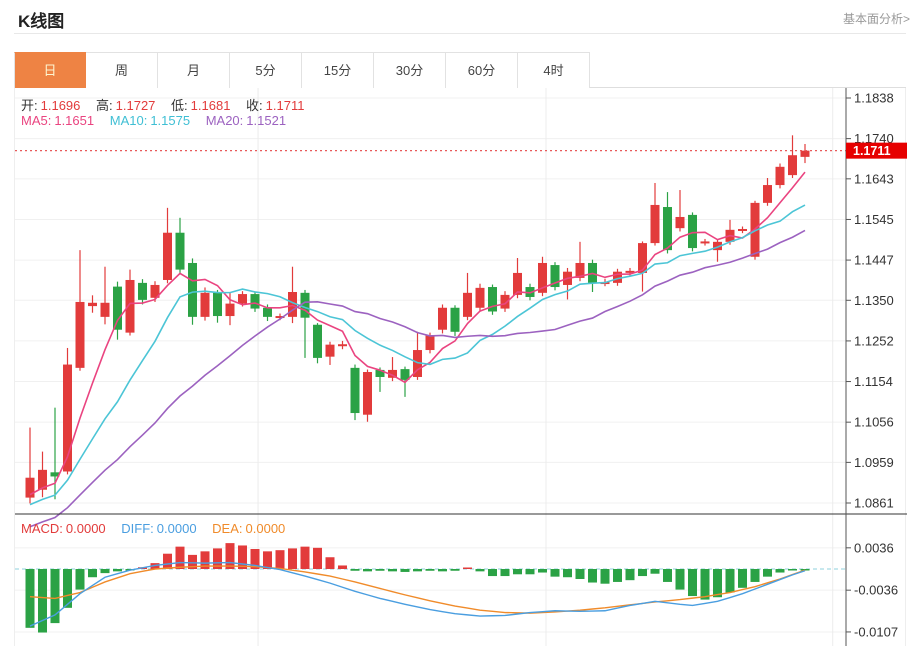 The width and height of the screenshot is (920, 646). I want to click on ma20-label: MA20:, so click(224, 120).